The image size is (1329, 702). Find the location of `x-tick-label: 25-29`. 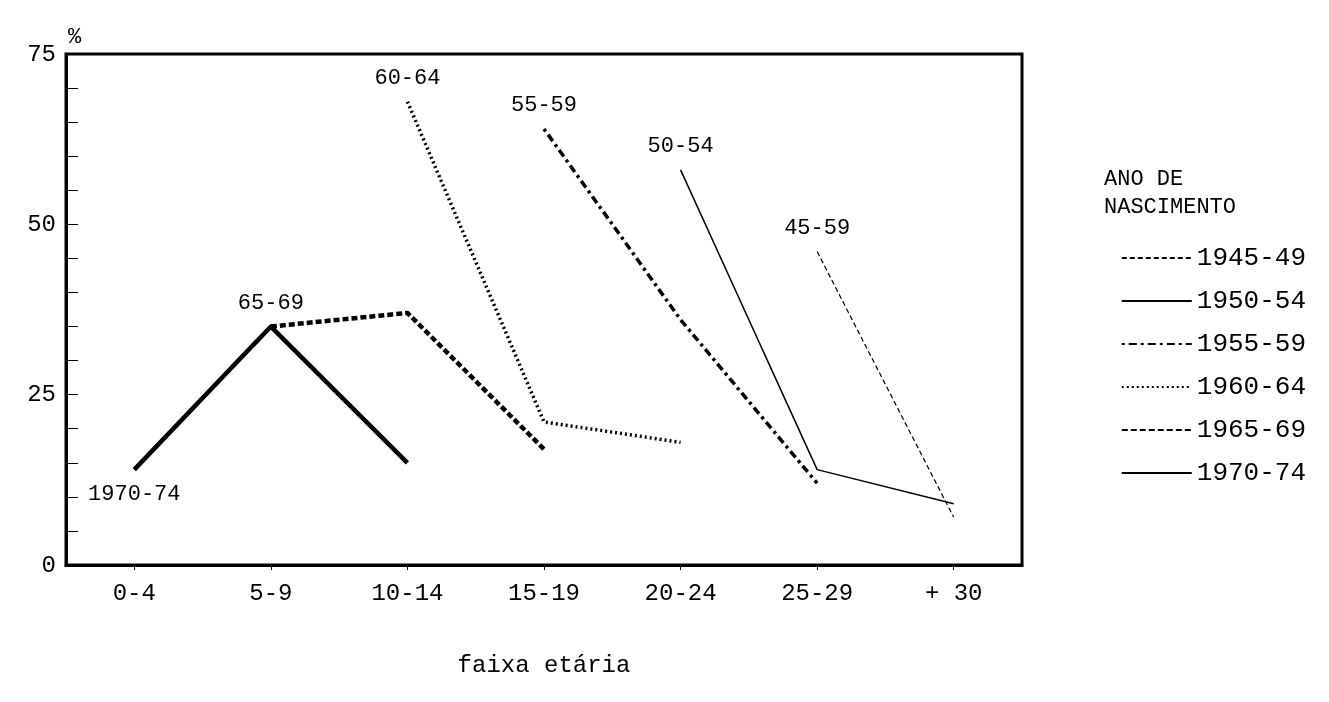

x-tick-label: 25-29 is located at coordinates (817, 593).